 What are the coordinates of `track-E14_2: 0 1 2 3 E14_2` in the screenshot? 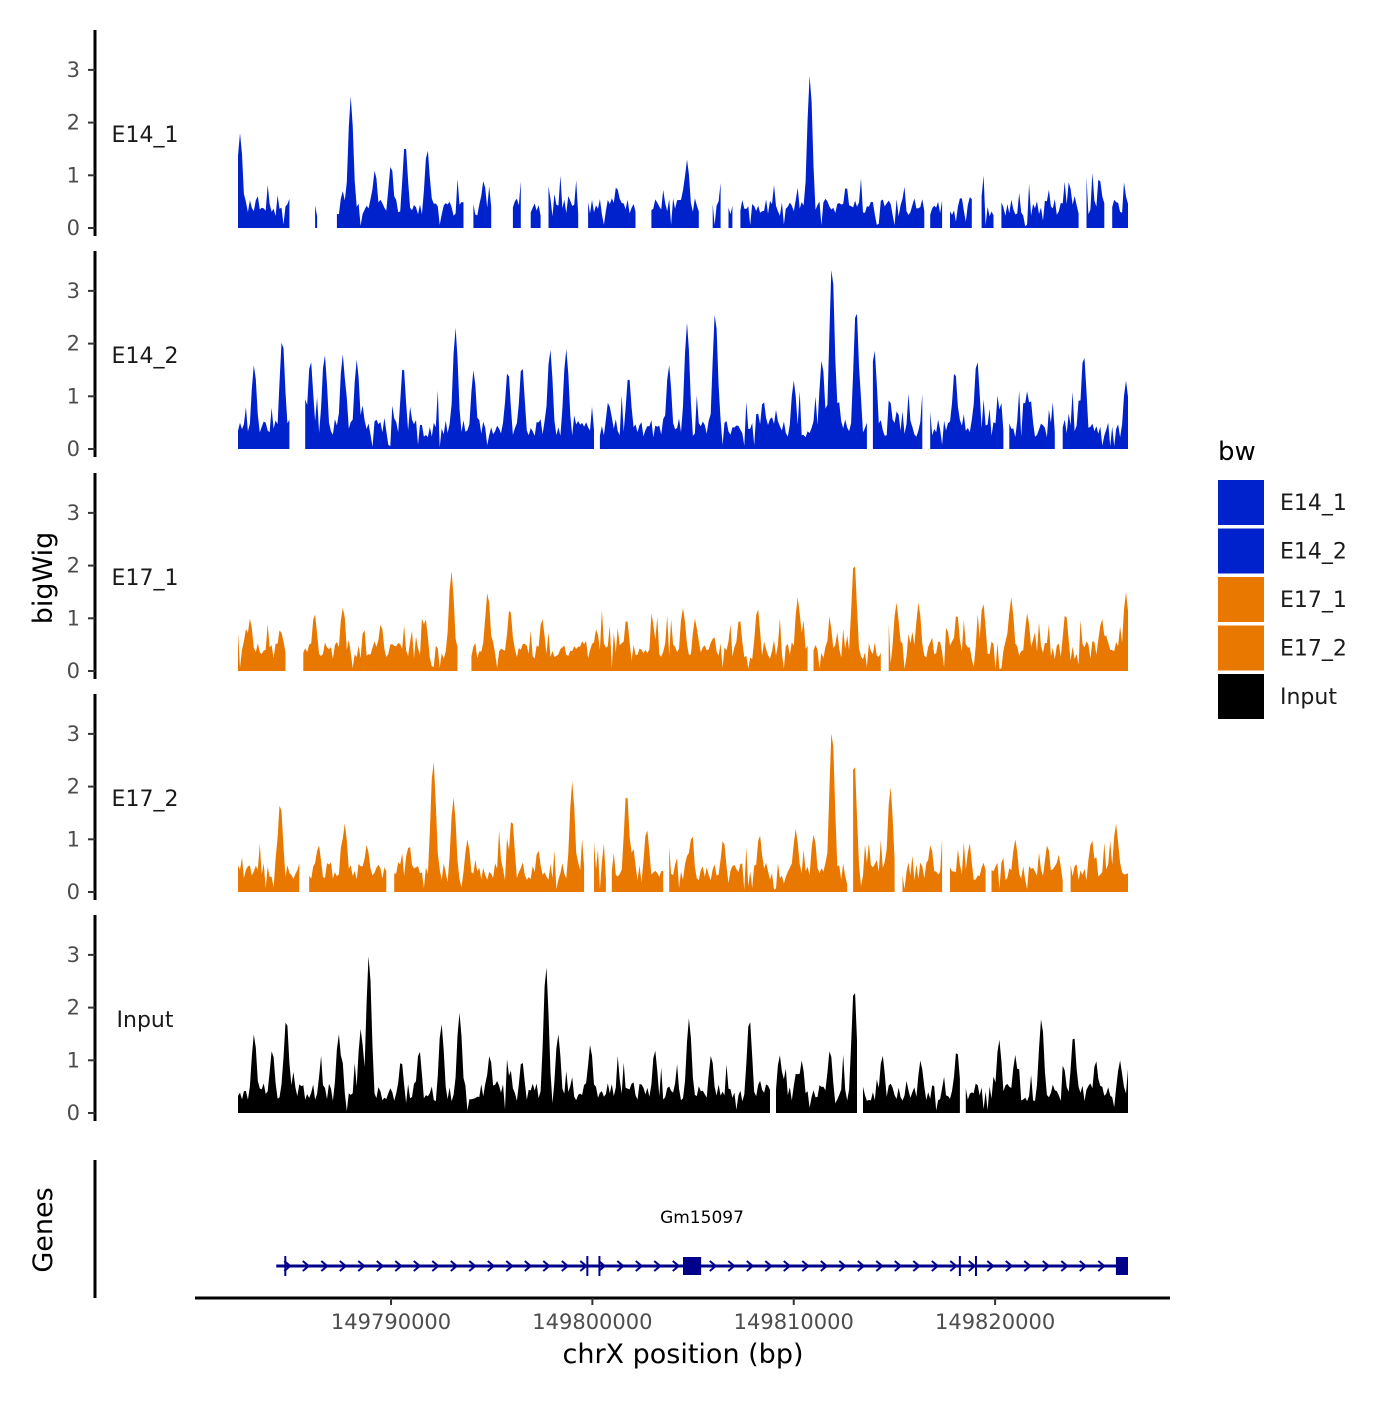 It's located at (597, 356).